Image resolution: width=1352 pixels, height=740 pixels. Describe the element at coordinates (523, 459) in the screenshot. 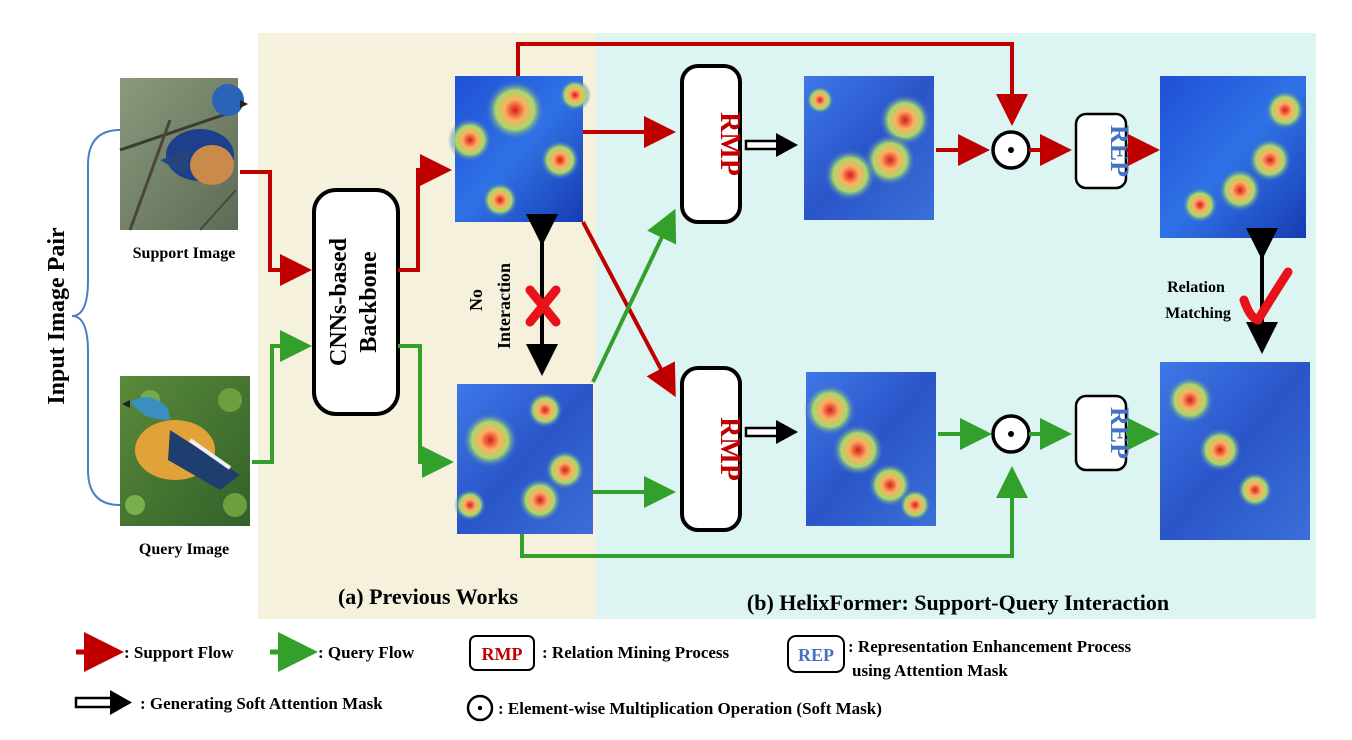

I see `query-feature-heatmap` at that location.